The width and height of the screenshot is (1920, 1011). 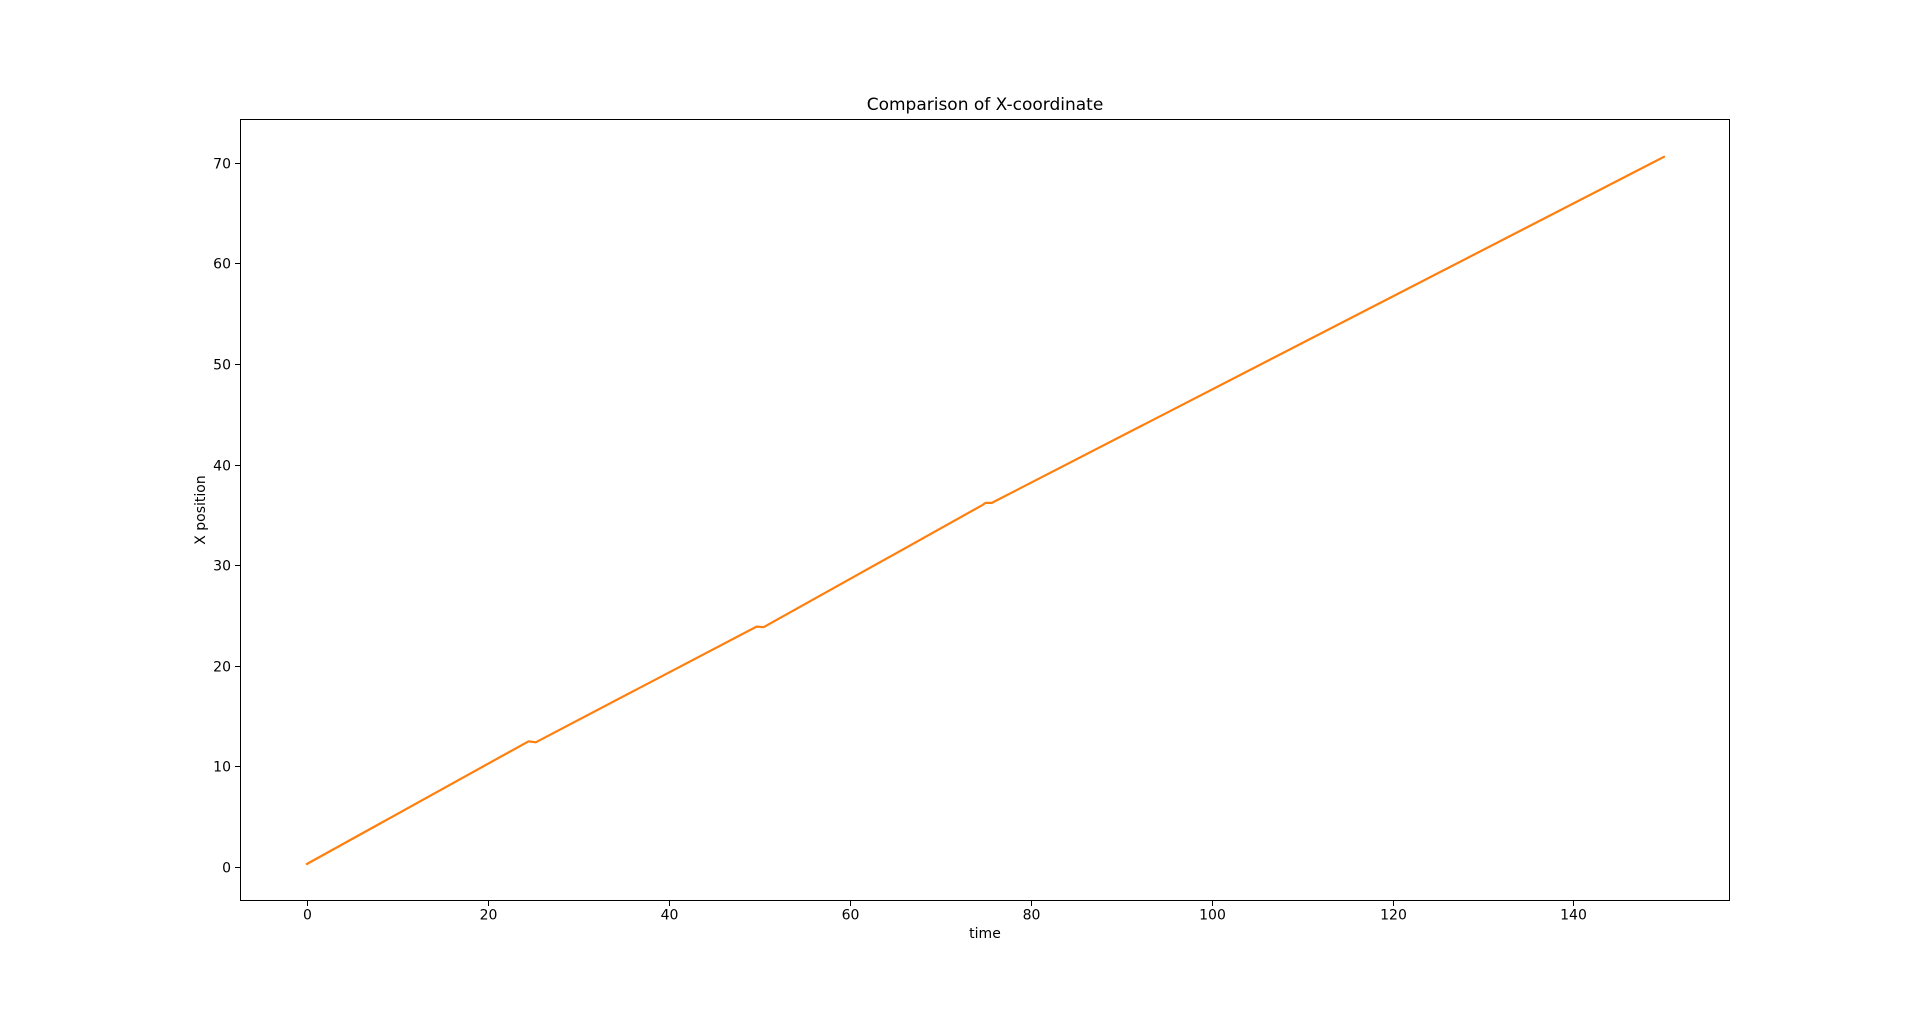 What do you see at coordinates (222, 165) in the screenshot?
I see `y-tick-label: 70` at bounding box center [222, 165].